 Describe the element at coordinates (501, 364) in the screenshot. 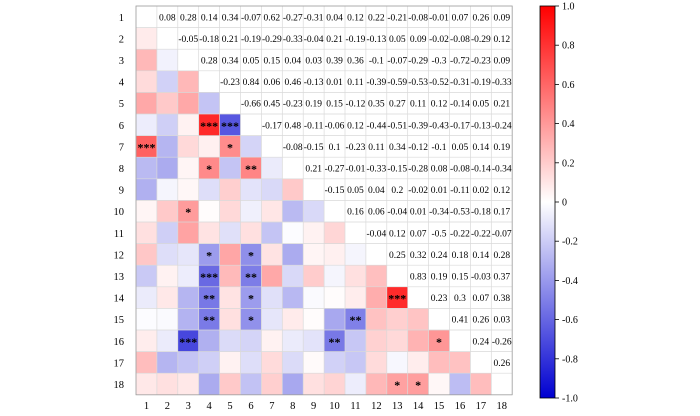

I see `cell-value-label: 0.26` at that location.